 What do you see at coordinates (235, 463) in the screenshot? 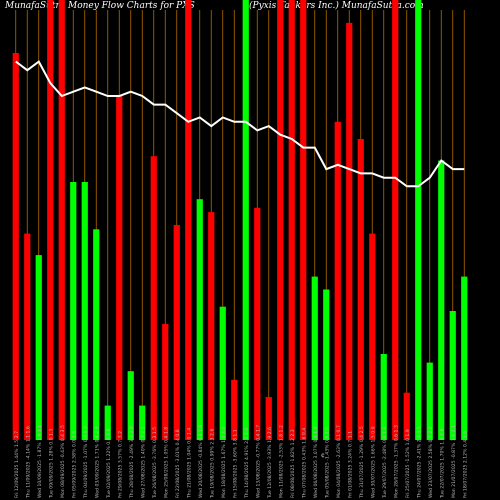
I see `x-tick-label: Fri 15/08/2025 -3.60% 3.8 1.1` at bounding box center [235, 463].